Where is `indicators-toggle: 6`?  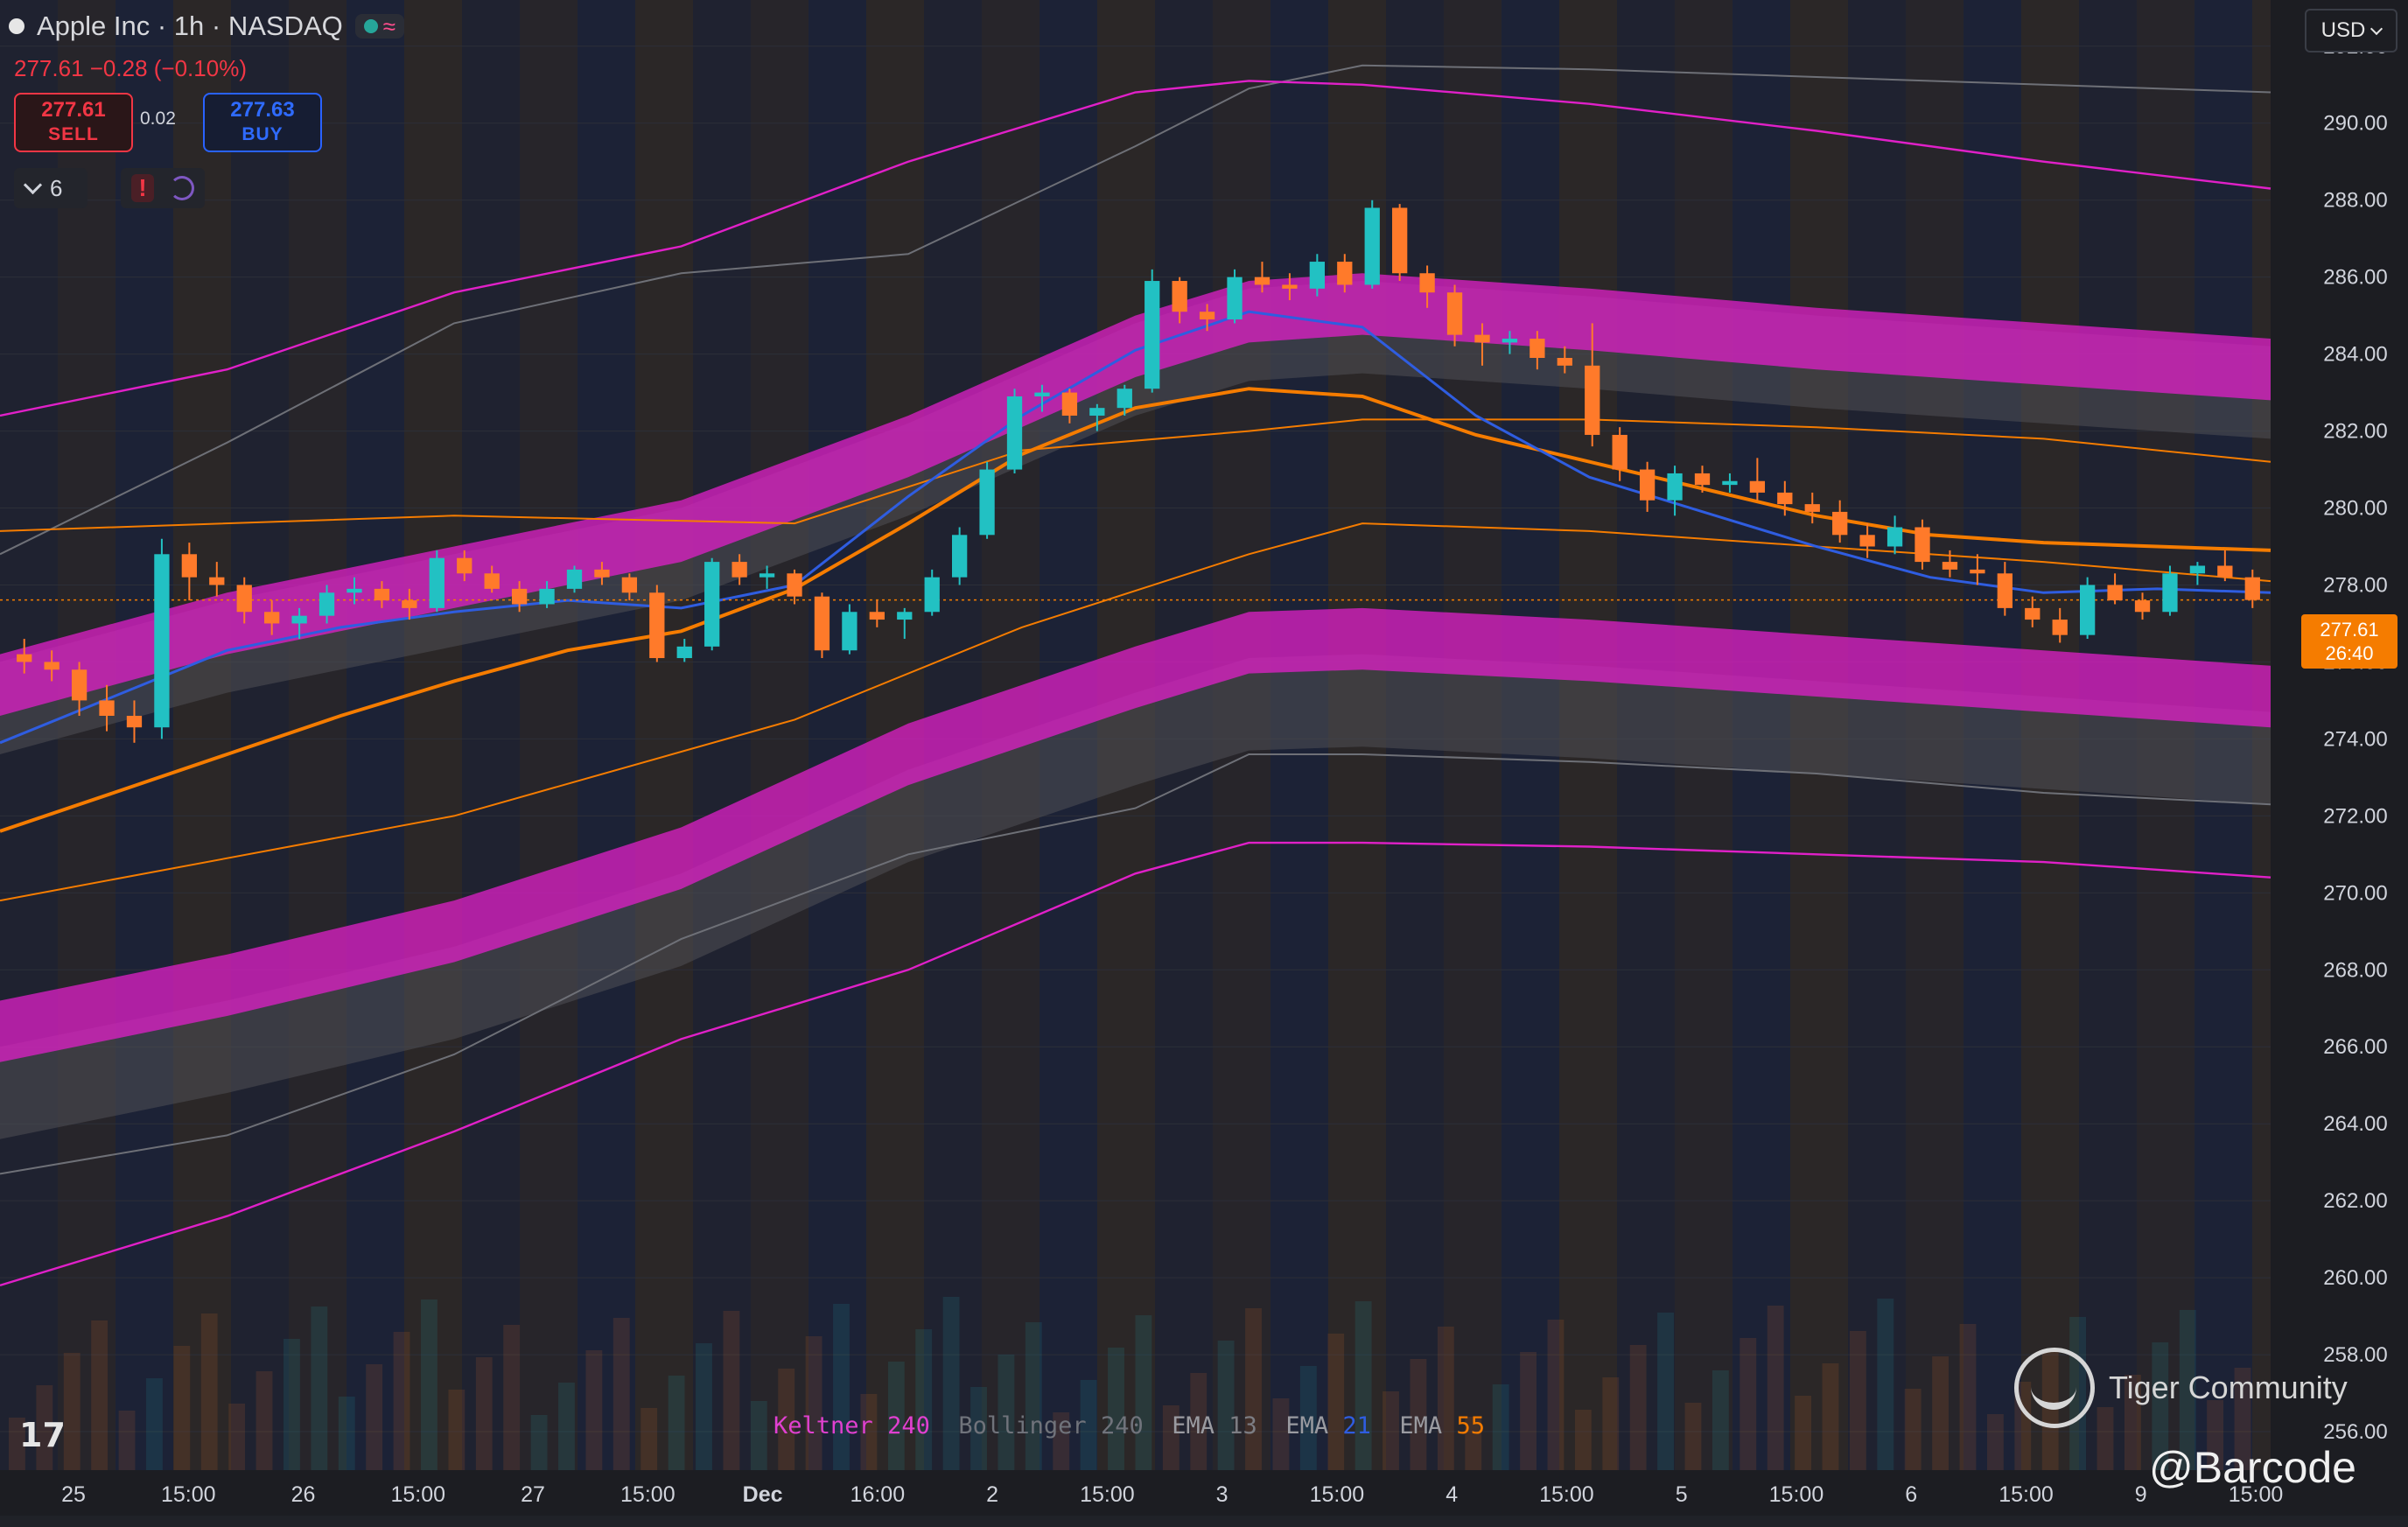
indicators-toggle: 6 is located at coordinates (51, 188).